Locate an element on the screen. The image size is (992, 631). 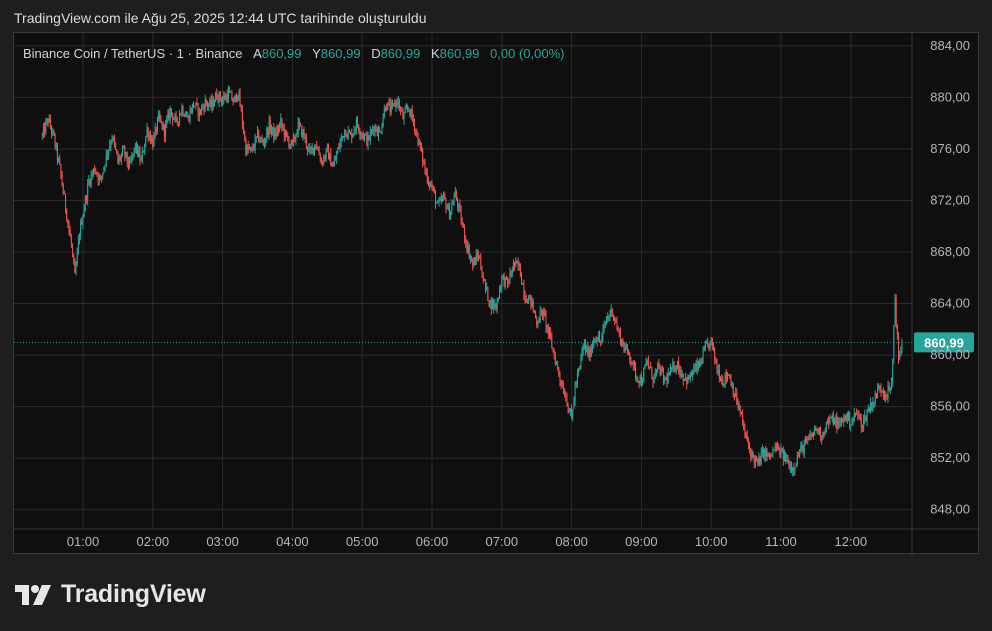
x-tick-label: 08:00 is located at coordinates (571, 541).